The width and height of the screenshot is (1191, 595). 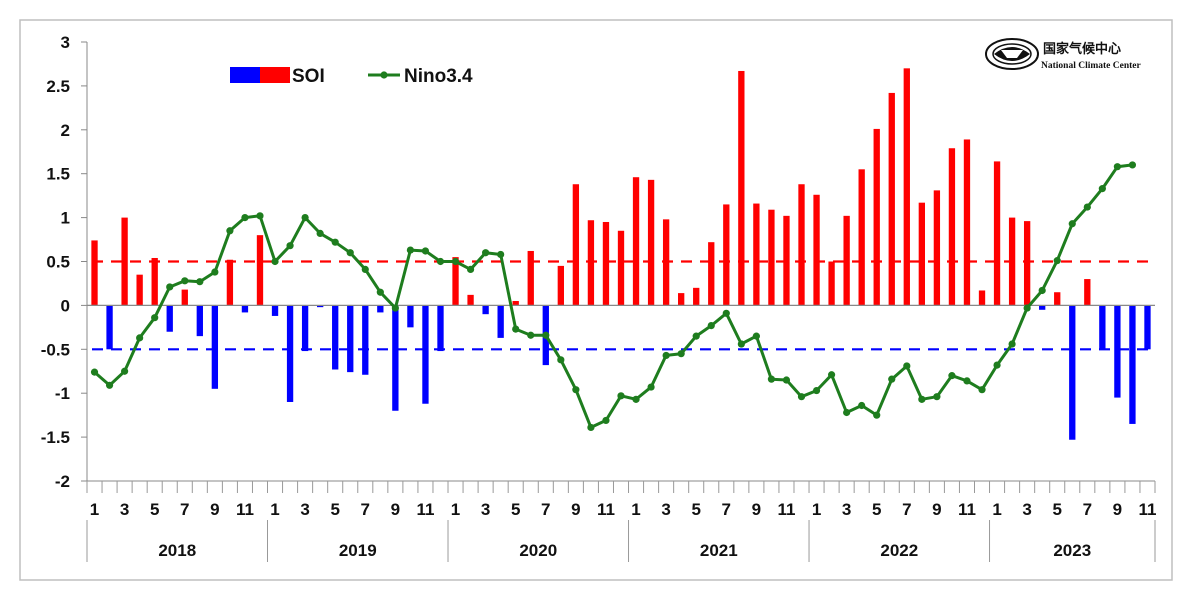 What do you see at coordinates (58, 262) in the screenshot?
I see `y-tick-label: 0.5` at bounding box center [58, 262].